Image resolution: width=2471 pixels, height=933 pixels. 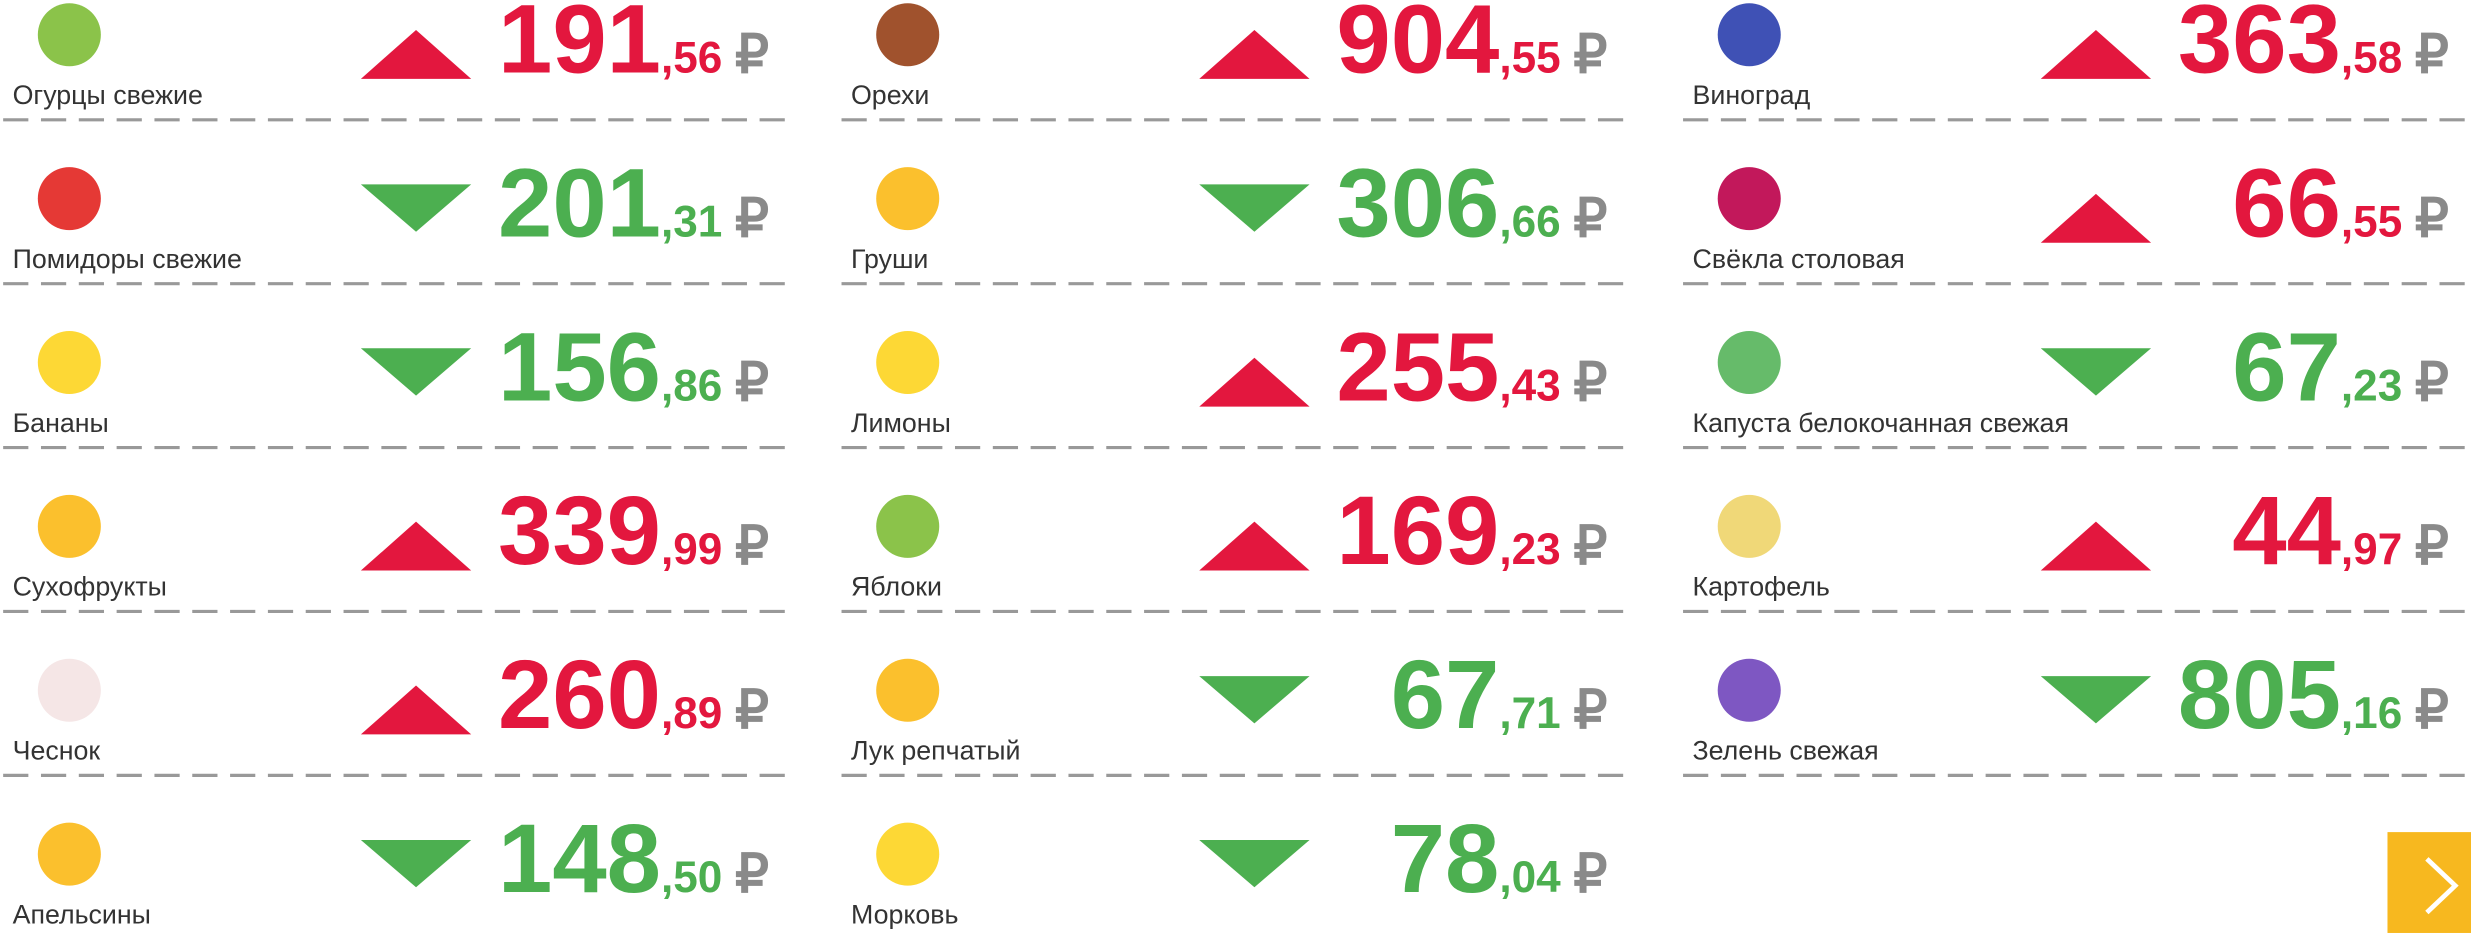 What do you see at coordinates (1445, 858) in the screenshot?
I see `price-rub: 78` at bounding box center [1445, 858].